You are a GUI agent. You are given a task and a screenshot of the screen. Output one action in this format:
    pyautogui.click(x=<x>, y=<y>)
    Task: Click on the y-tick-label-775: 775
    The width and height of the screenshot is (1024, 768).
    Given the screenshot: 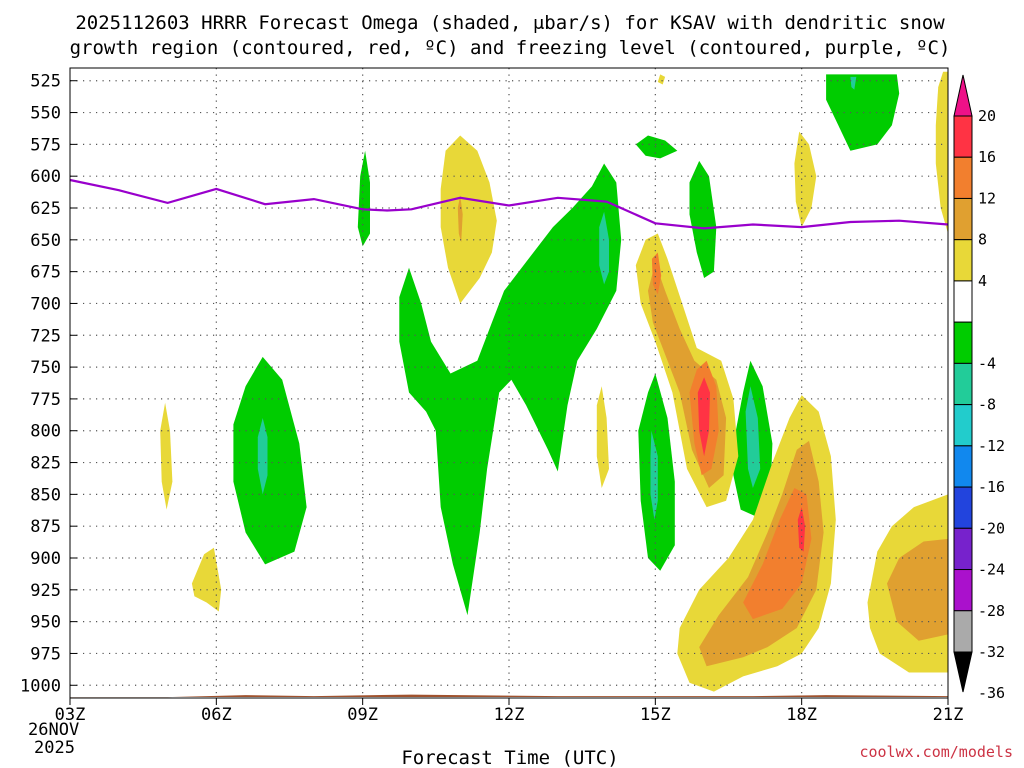 What is the action you would take?
    pyautogui.click(x=45, y=400)
    